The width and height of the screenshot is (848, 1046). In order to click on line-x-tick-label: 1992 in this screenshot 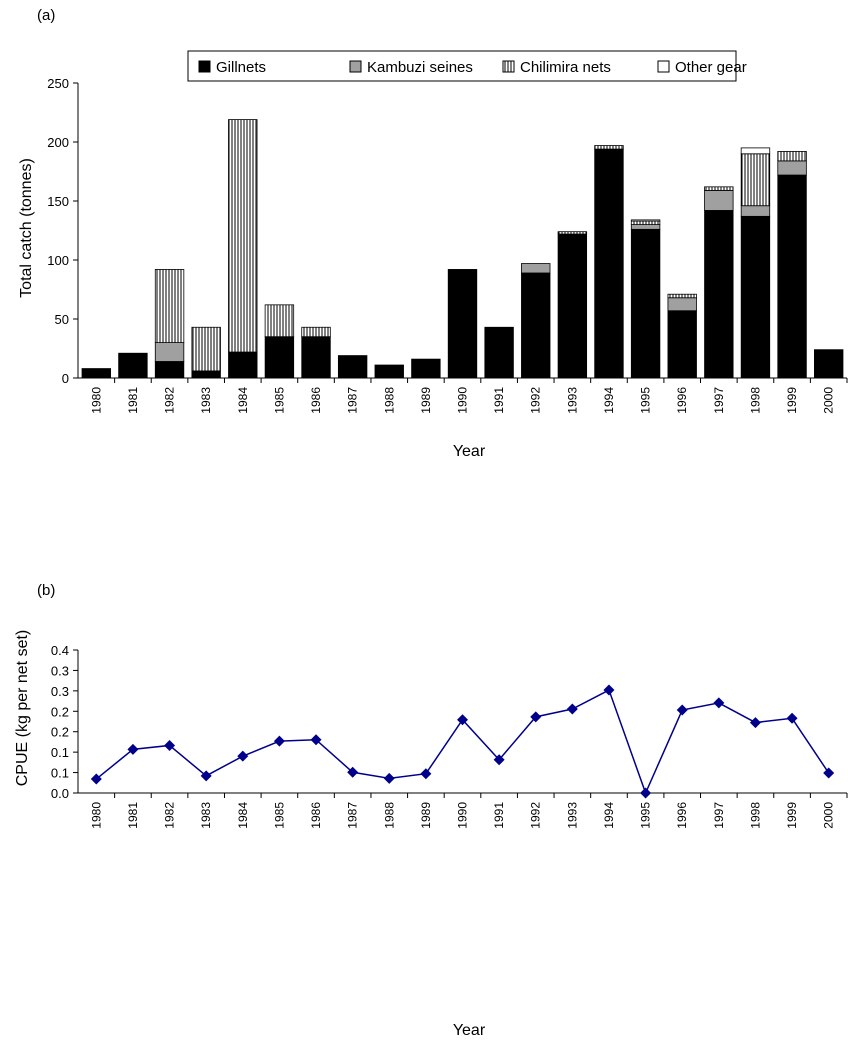, I will do `click(536, 815)`.